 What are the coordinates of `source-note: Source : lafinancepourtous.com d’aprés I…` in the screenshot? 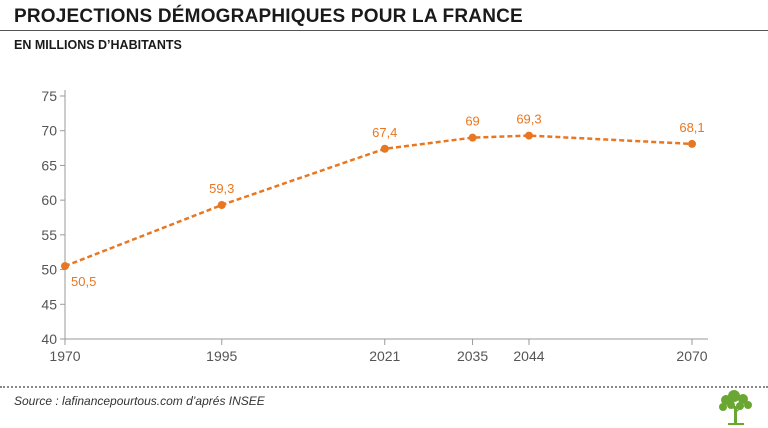 It's located at (139, 401).